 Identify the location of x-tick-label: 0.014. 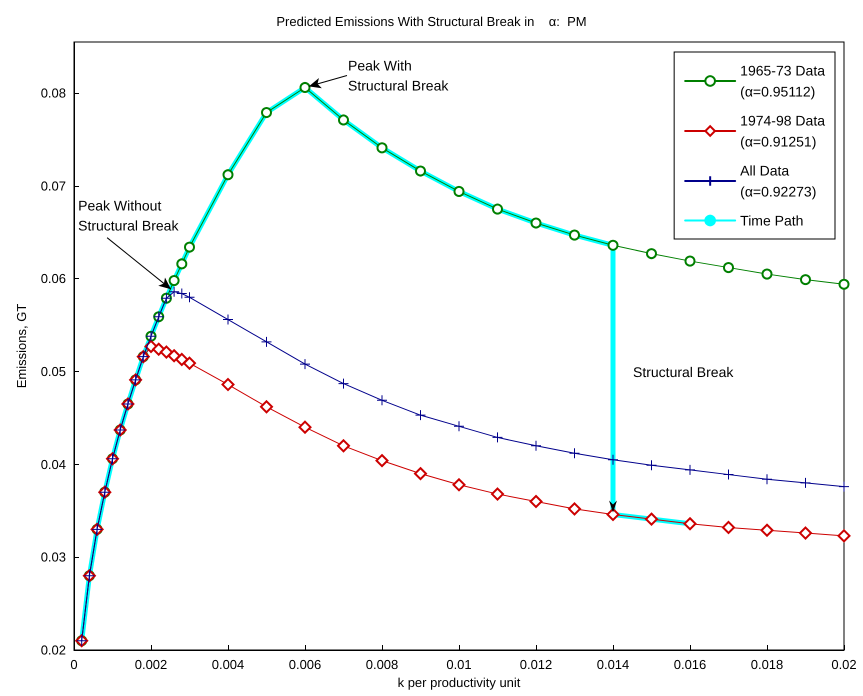
(613, 664).